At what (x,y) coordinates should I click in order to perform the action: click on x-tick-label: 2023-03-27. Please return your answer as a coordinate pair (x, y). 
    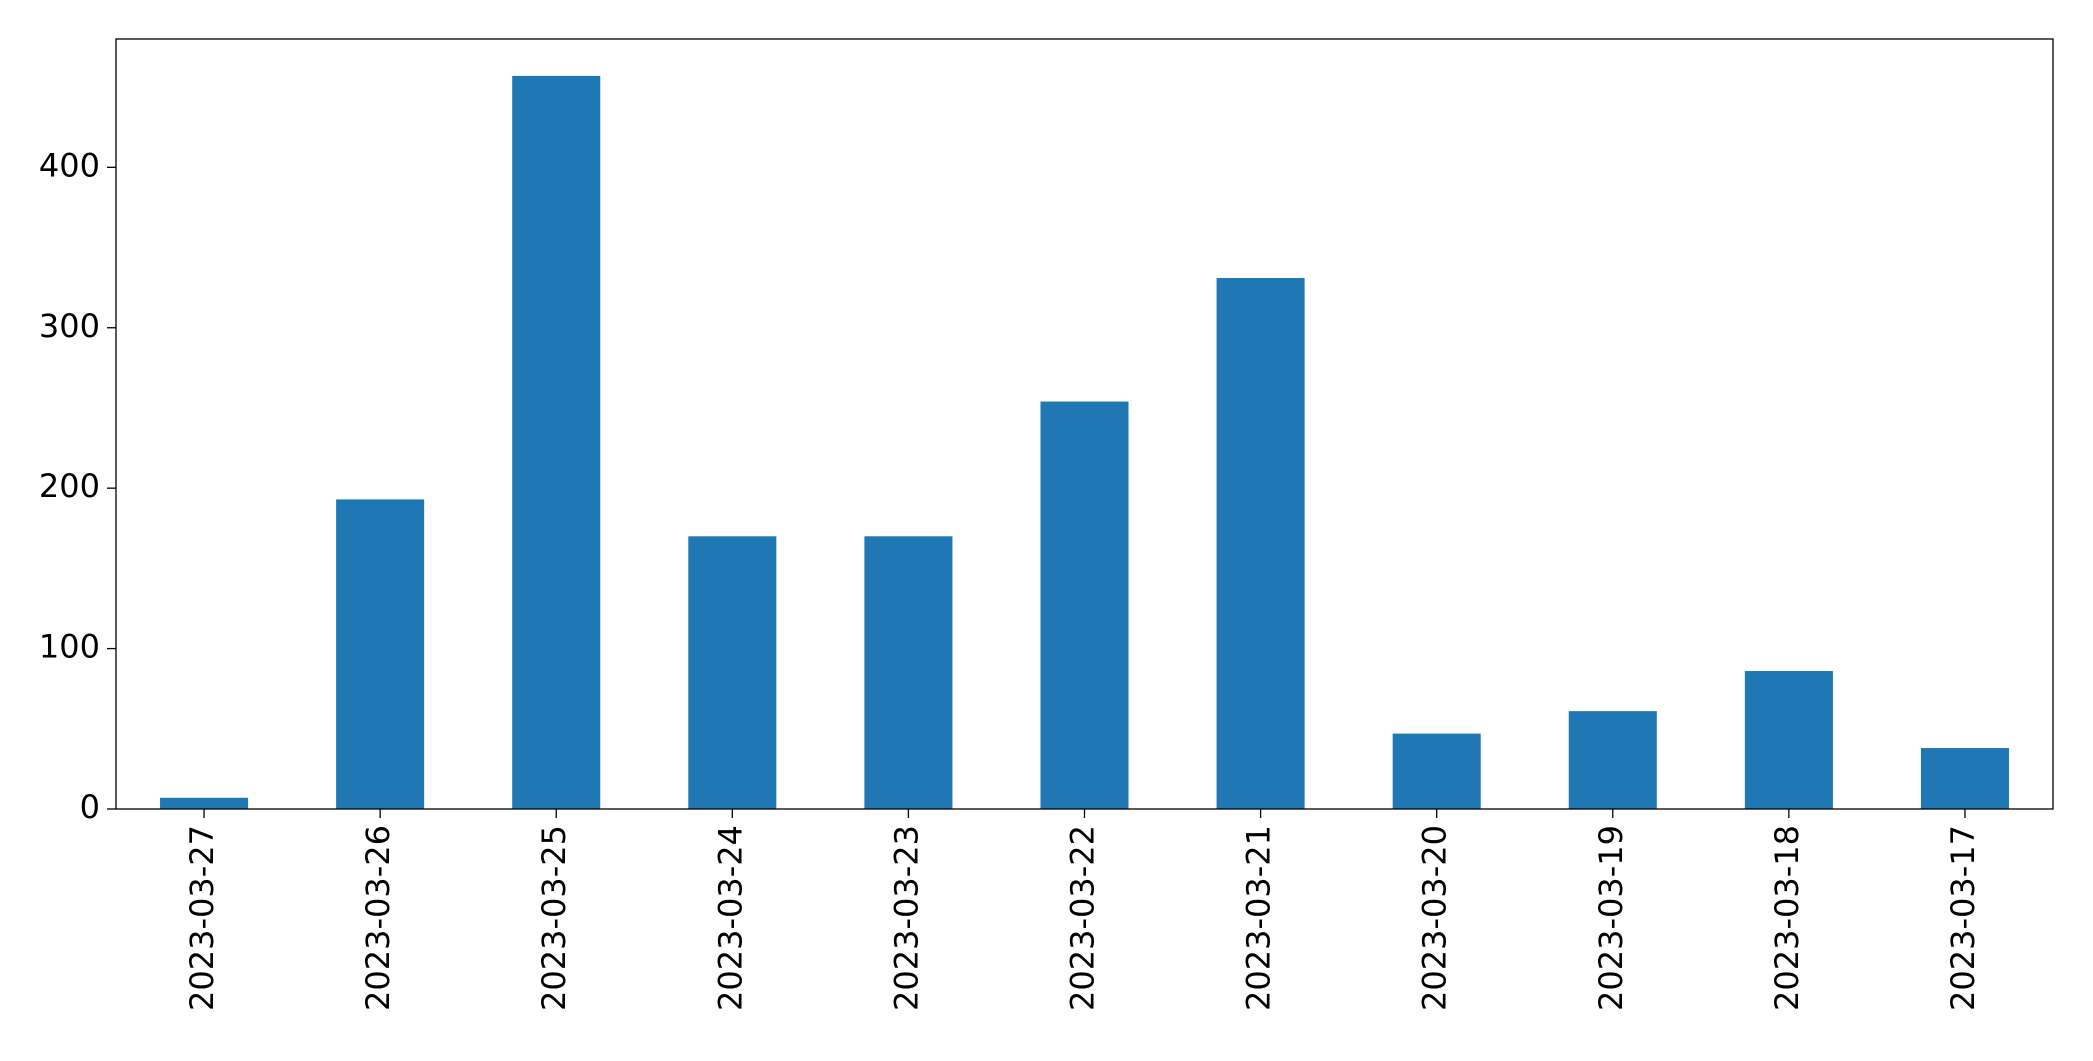
    Looking at the image, I should click on (202, 918).